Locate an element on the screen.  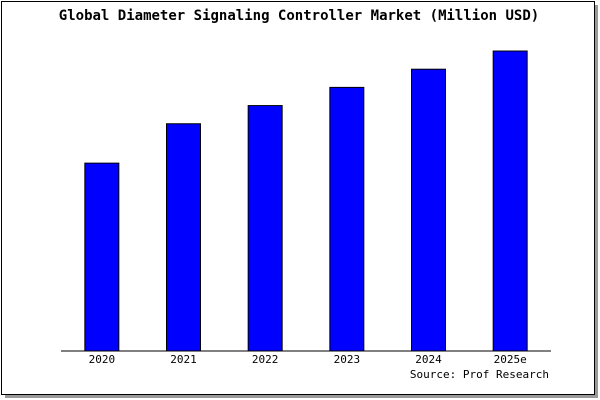
source-note: Source: Prof Research is located at coordinates (479, 374).